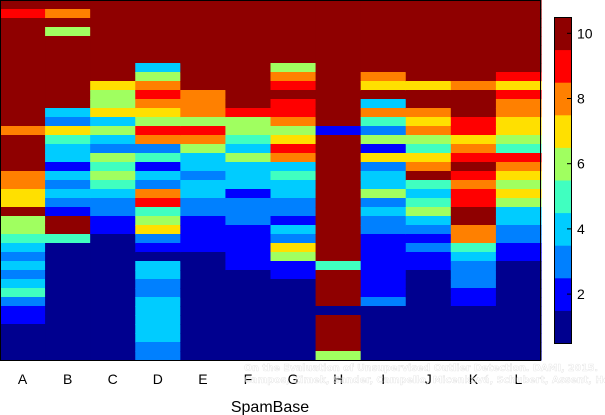 The width and height of the screenshot is (605, 415). Describe the element at coordinates (585, 33) in the screenshot. I see `colorbar-tick-label: 10` at that location.